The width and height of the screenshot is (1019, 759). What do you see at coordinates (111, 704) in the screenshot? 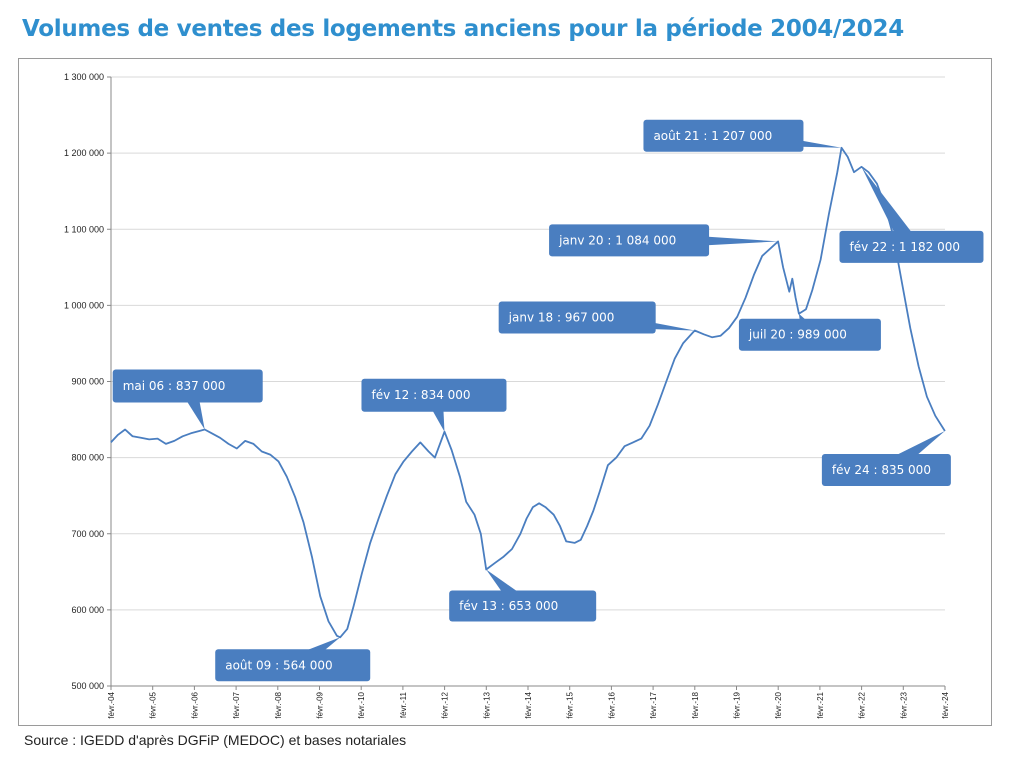
I see `x-tick-label: févr.-04` at bounding box center [111, 704].